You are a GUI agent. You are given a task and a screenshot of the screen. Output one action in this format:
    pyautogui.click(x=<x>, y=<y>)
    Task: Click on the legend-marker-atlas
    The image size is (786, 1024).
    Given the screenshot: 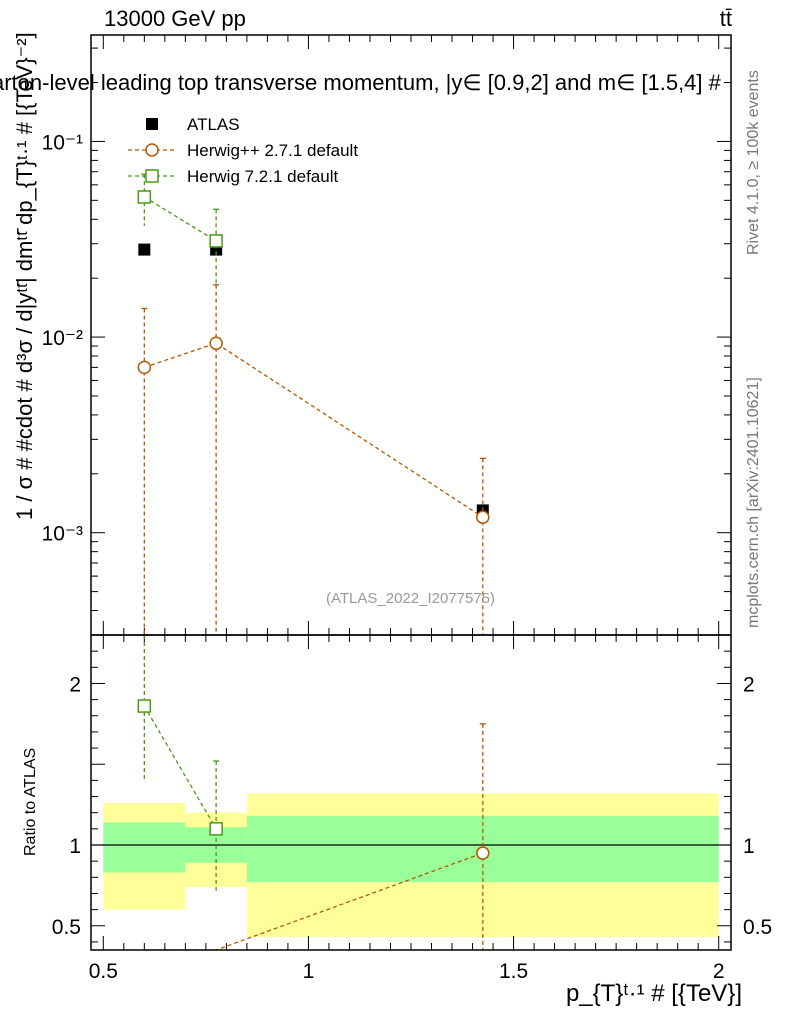 What is the action you would take?
    pyautogui.click(x=152, y=124)
    